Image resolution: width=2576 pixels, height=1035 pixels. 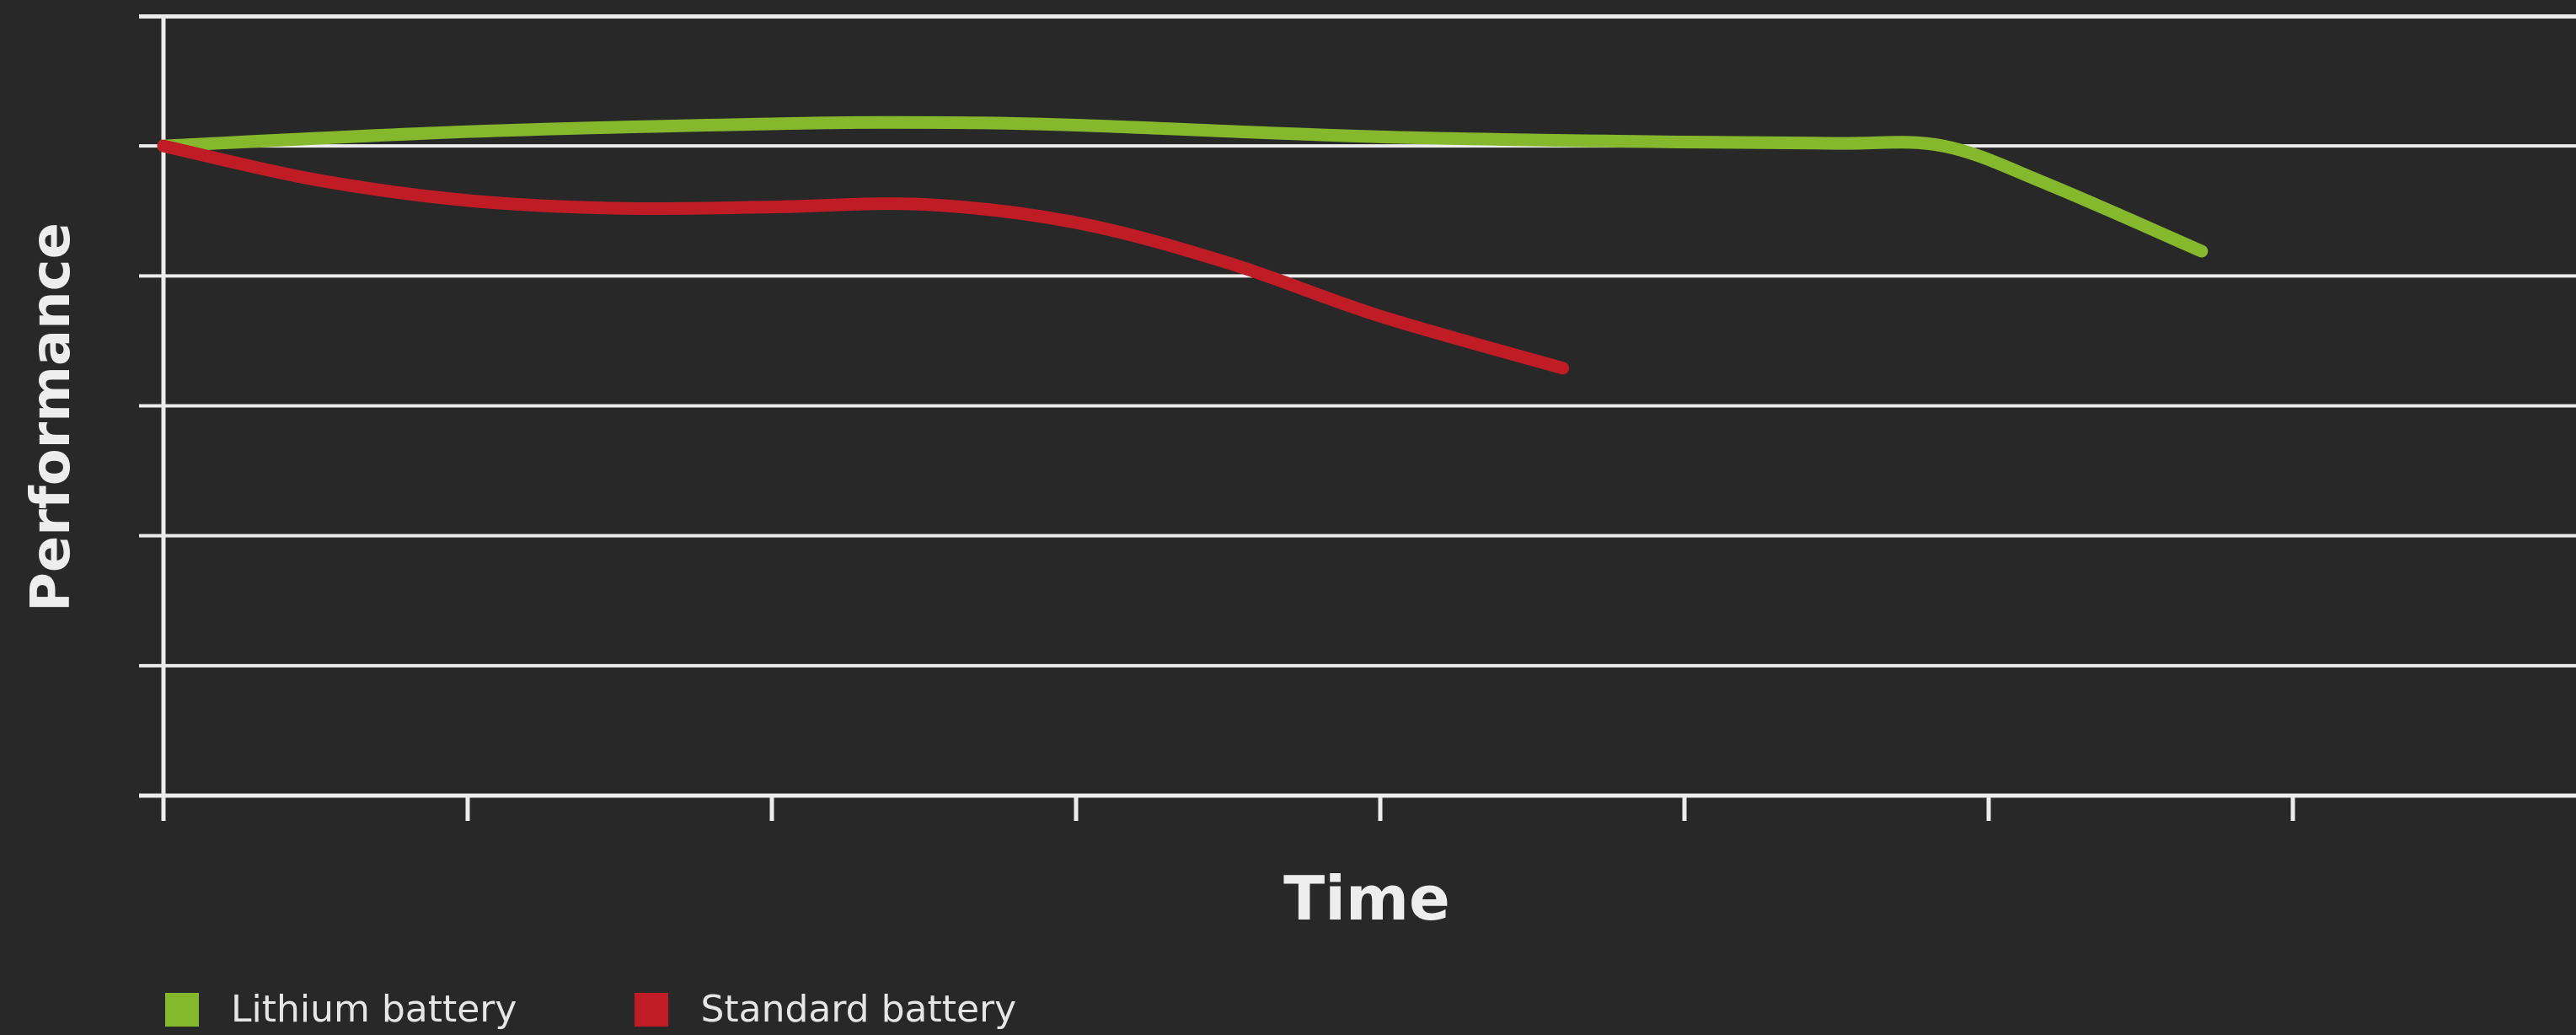 What do you see at coordinates (182, 1010) in the screenshot?
I see `legend-swatch-lithium` at bounding box center [182, 1010].